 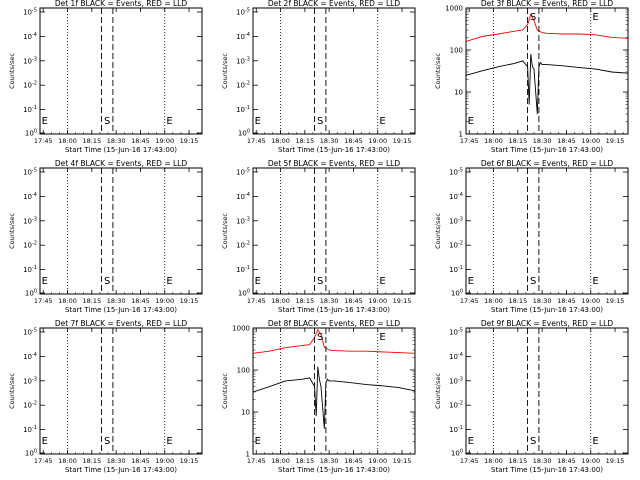 What do you see at coordinates (248, 455) in the screenshot?
I see `y-tick-label: 1` at bounding box center [248, 455].